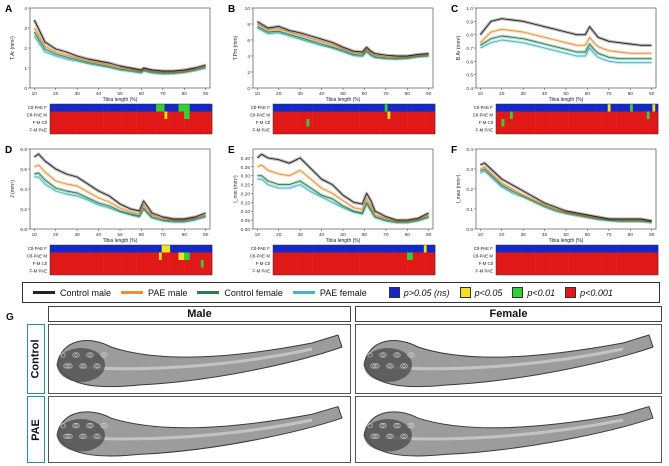 The width and height of the screenshot is (669, 466). What do you see at coordinates (248, 25) in the screenshot?
I see `y-tick-label: 8` at bounding box center [248, 25].